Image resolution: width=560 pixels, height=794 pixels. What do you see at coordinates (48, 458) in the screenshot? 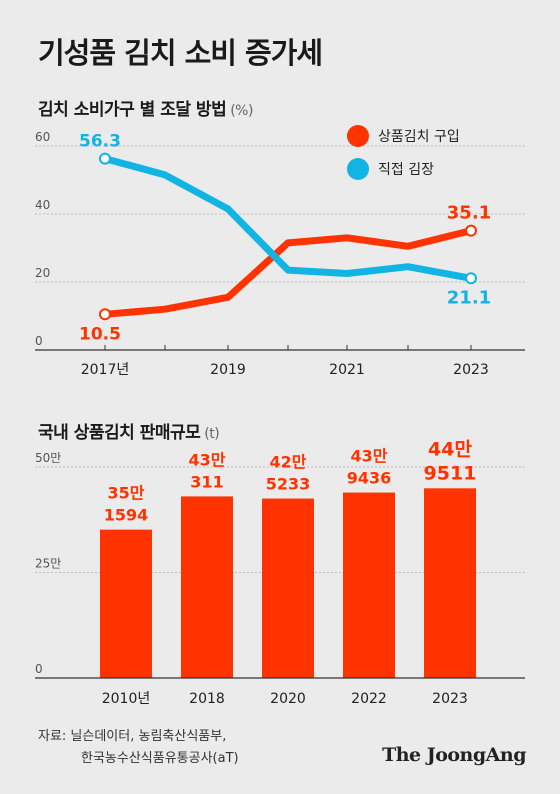
I see `bar-y-tick-label: 50만` at bounding box center [48, 458].